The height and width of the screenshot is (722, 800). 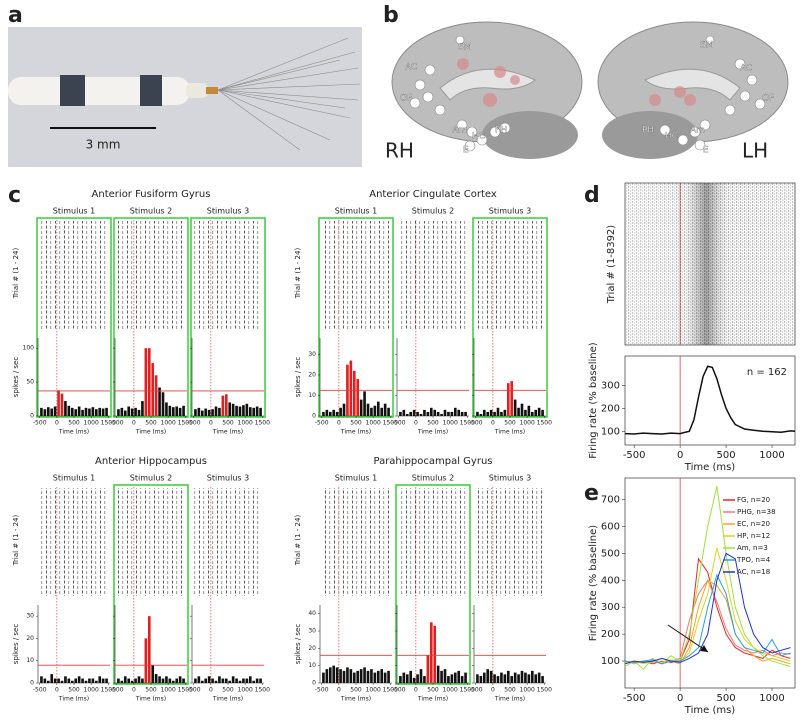 I want to click on y-tick-label: 300, so click(x=610, y=607).